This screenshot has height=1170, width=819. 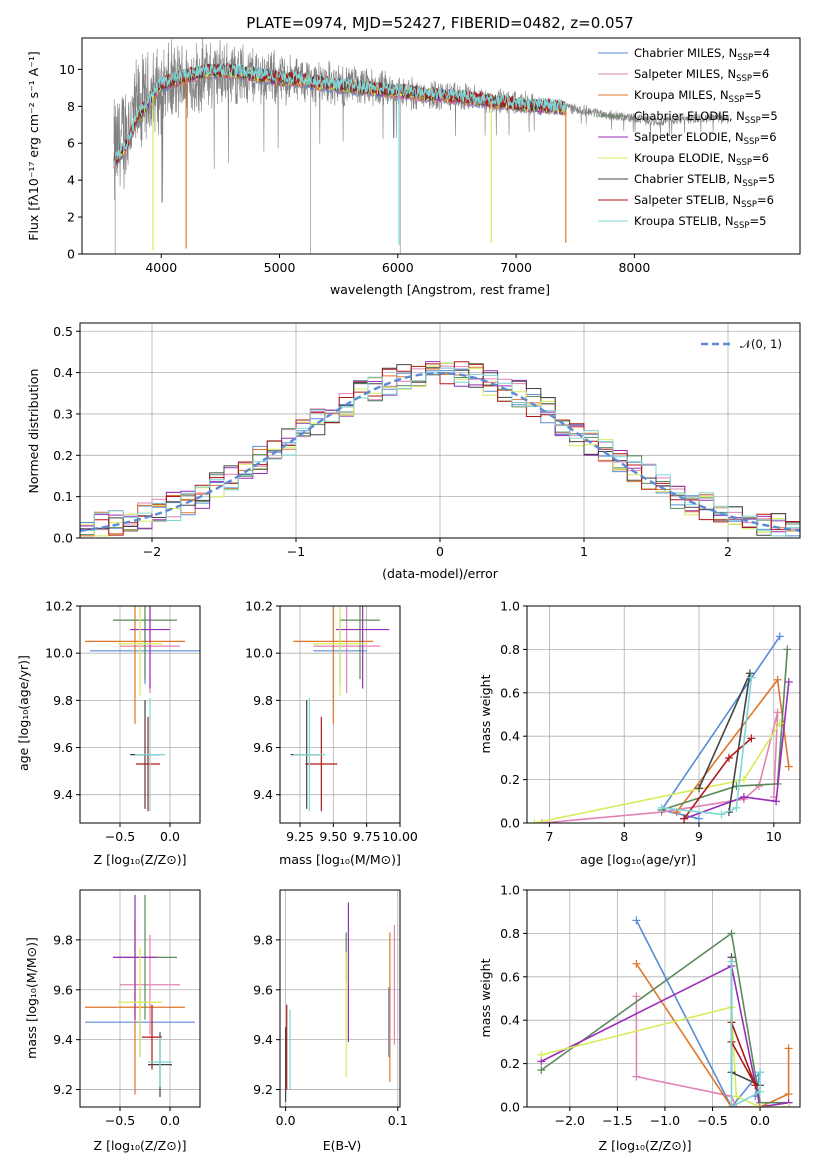 I want to click on legend-tail-3: =5, so click(x=769, y=116).